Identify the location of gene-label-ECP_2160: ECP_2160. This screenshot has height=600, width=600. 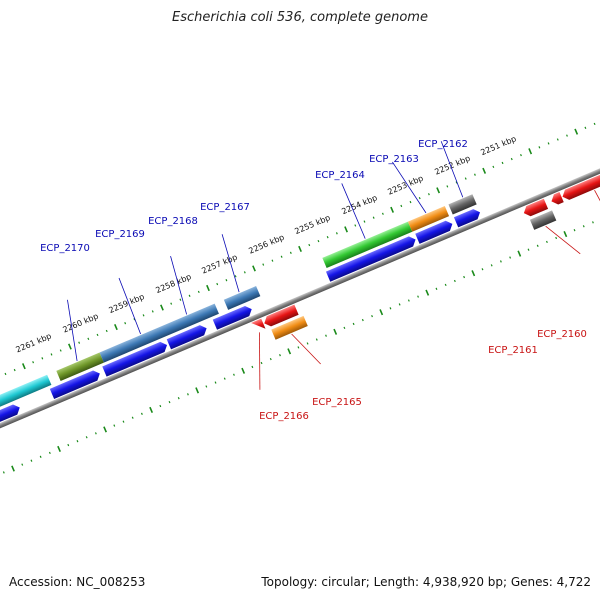
(562, 334).